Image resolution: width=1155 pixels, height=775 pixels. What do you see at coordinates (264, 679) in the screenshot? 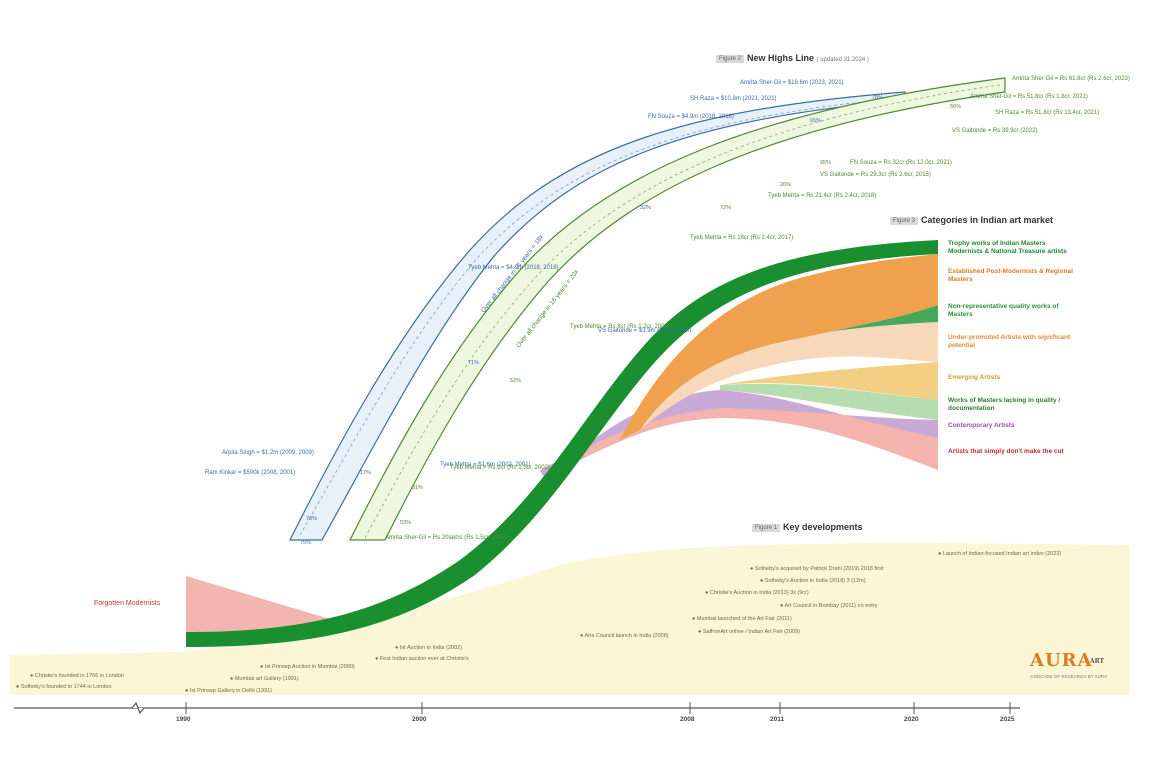
I see `development-item: ● Mumbai art Gallery (1991)` at bounding box center [264, 679].